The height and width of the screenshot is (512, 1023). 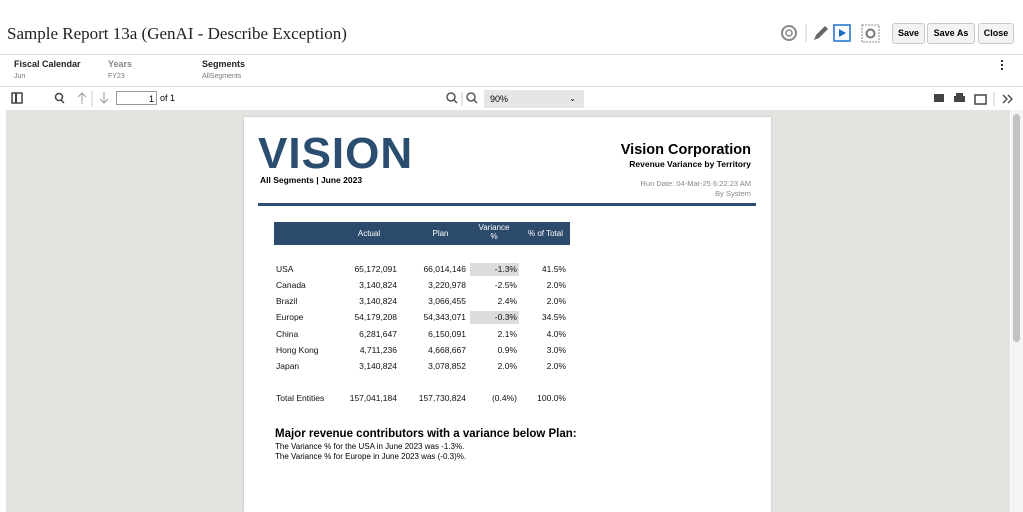 I want to click on table-cell: -1.3%, so click(x=494, y=269).